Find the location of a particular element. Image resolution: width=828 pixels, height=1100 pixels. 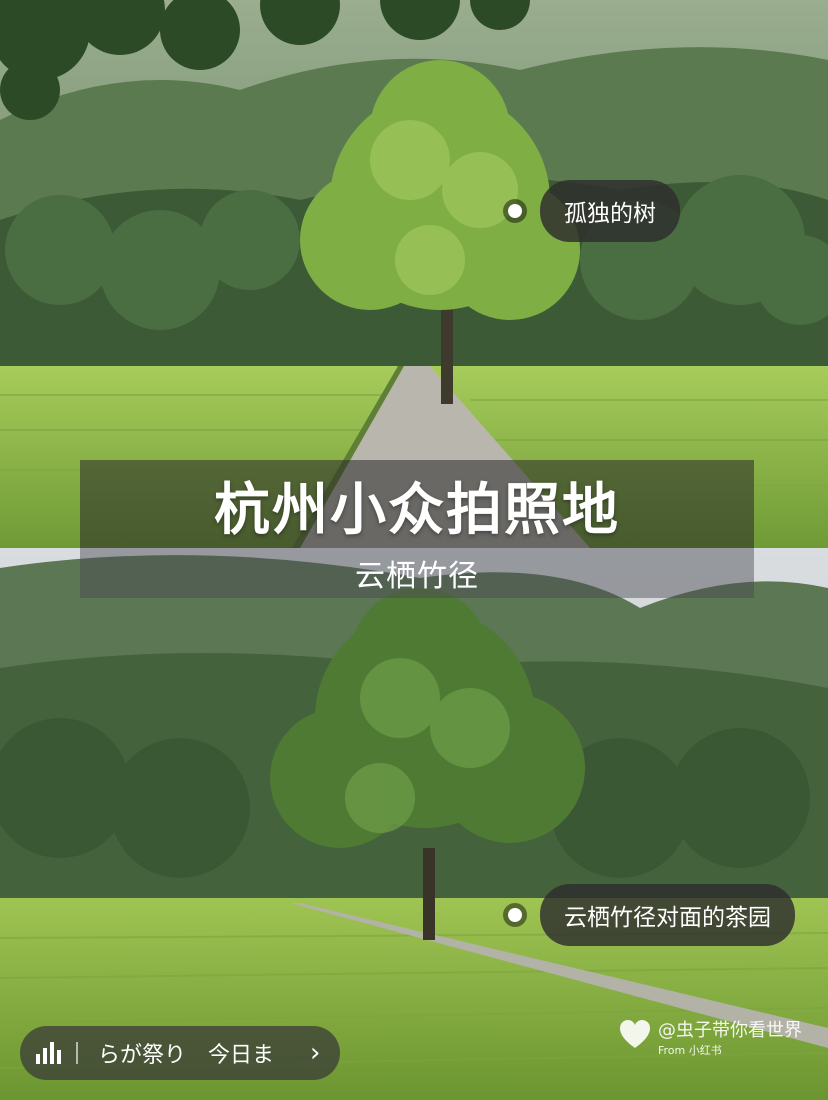

watermark-source: From 小红书 is located at coordinates (690, 1050).